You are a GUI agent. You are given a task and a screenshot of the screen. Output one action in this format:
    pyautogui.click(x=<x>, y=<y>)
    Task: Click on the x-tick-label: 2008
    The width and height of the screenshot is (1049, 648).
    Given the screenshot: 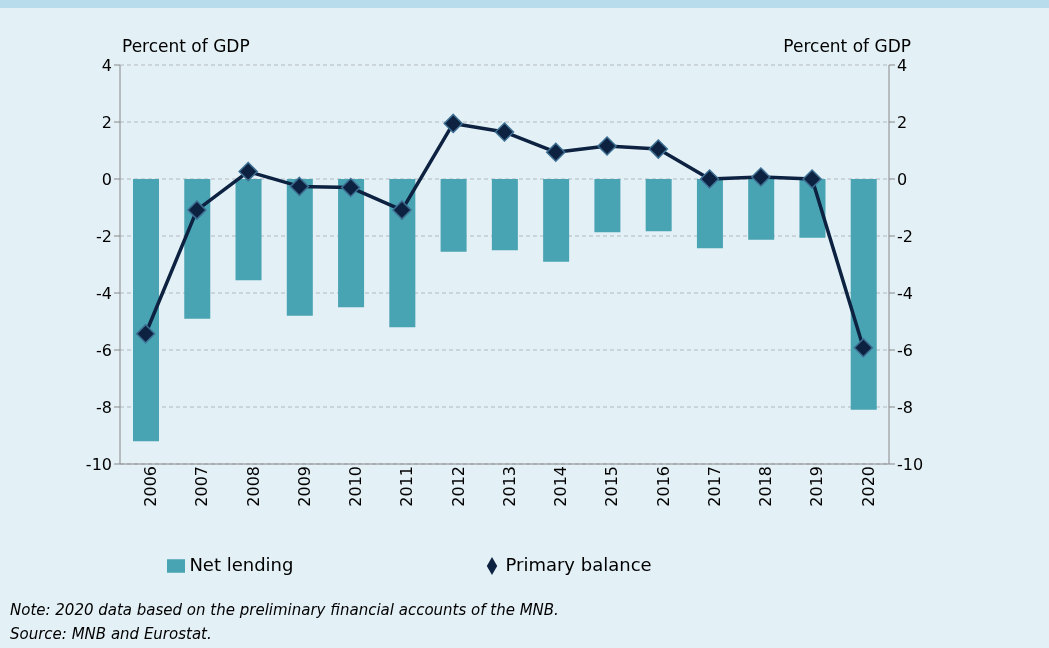 What is the action you would take?
    pyautogui.click(x=253, y=486)
    